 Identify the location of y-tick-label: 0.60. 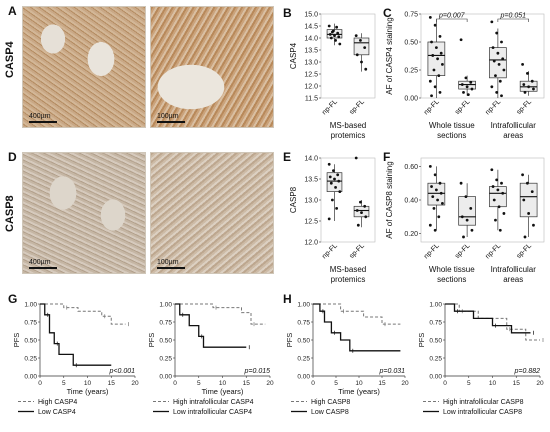
(411, 167).